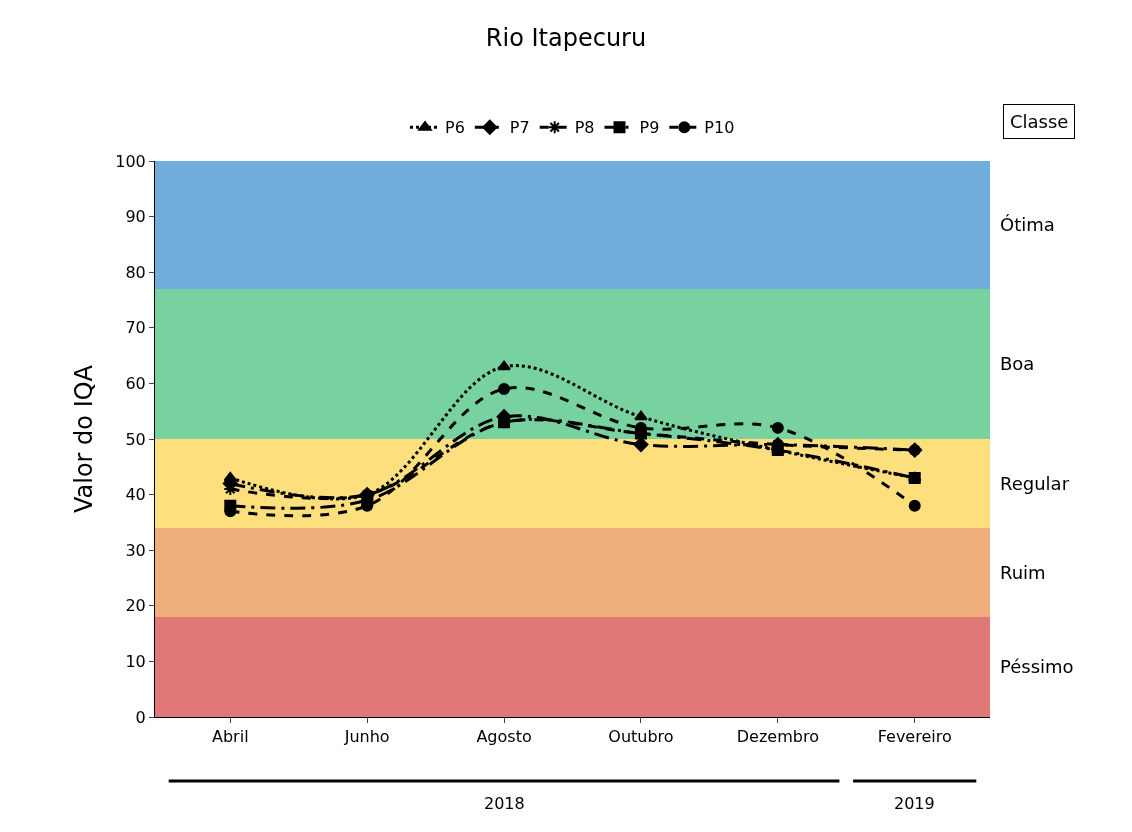 Image resolution: width=1132 pixels, height=832 pixels. Describe the element at coordinates (504, 803) in the screenshot. I see `text: 2018` at that location.